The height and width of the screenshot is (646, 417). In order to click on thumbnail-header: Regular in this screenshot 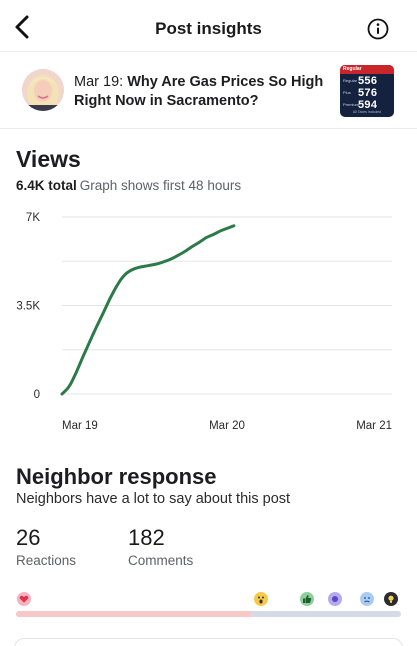, I will do `click(367, 69)`.